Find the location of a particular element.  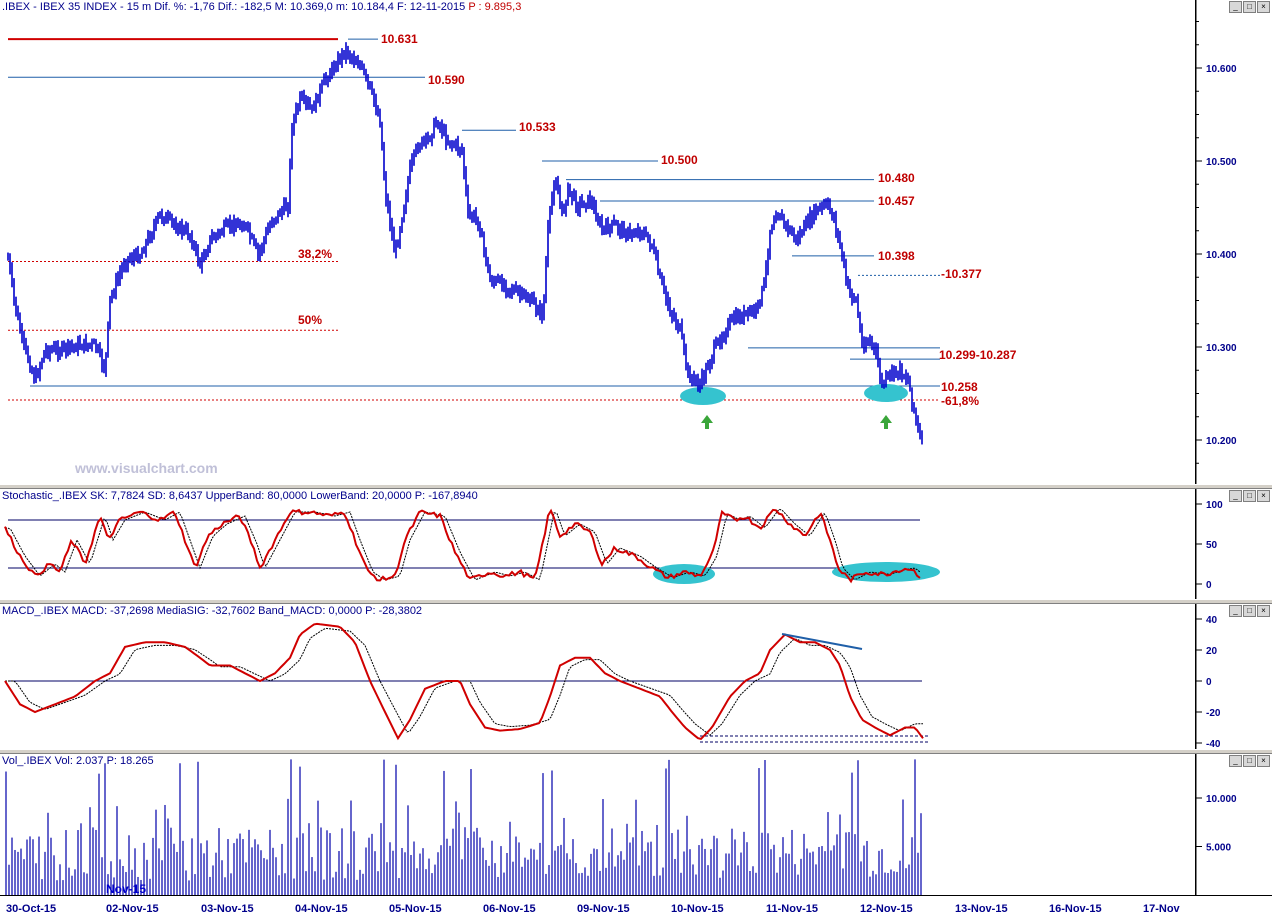

y-tick-label: 20 is located at coordinates (1212, 651).